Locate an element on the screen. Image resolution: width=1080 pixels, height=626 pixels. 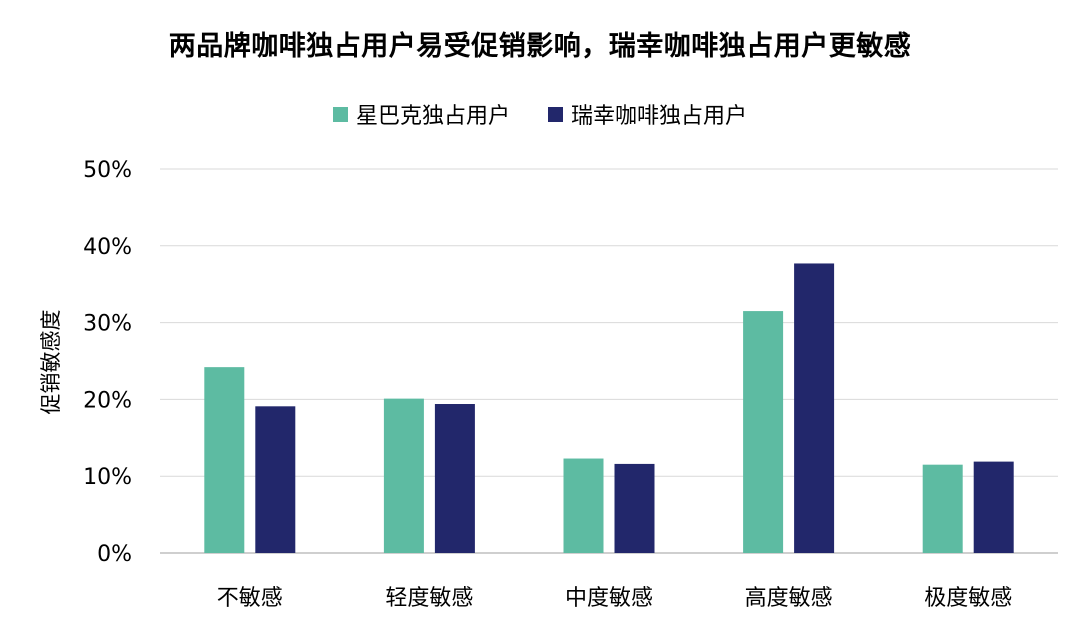
y-tick-label: 50% is located at coordinates (107, 170).